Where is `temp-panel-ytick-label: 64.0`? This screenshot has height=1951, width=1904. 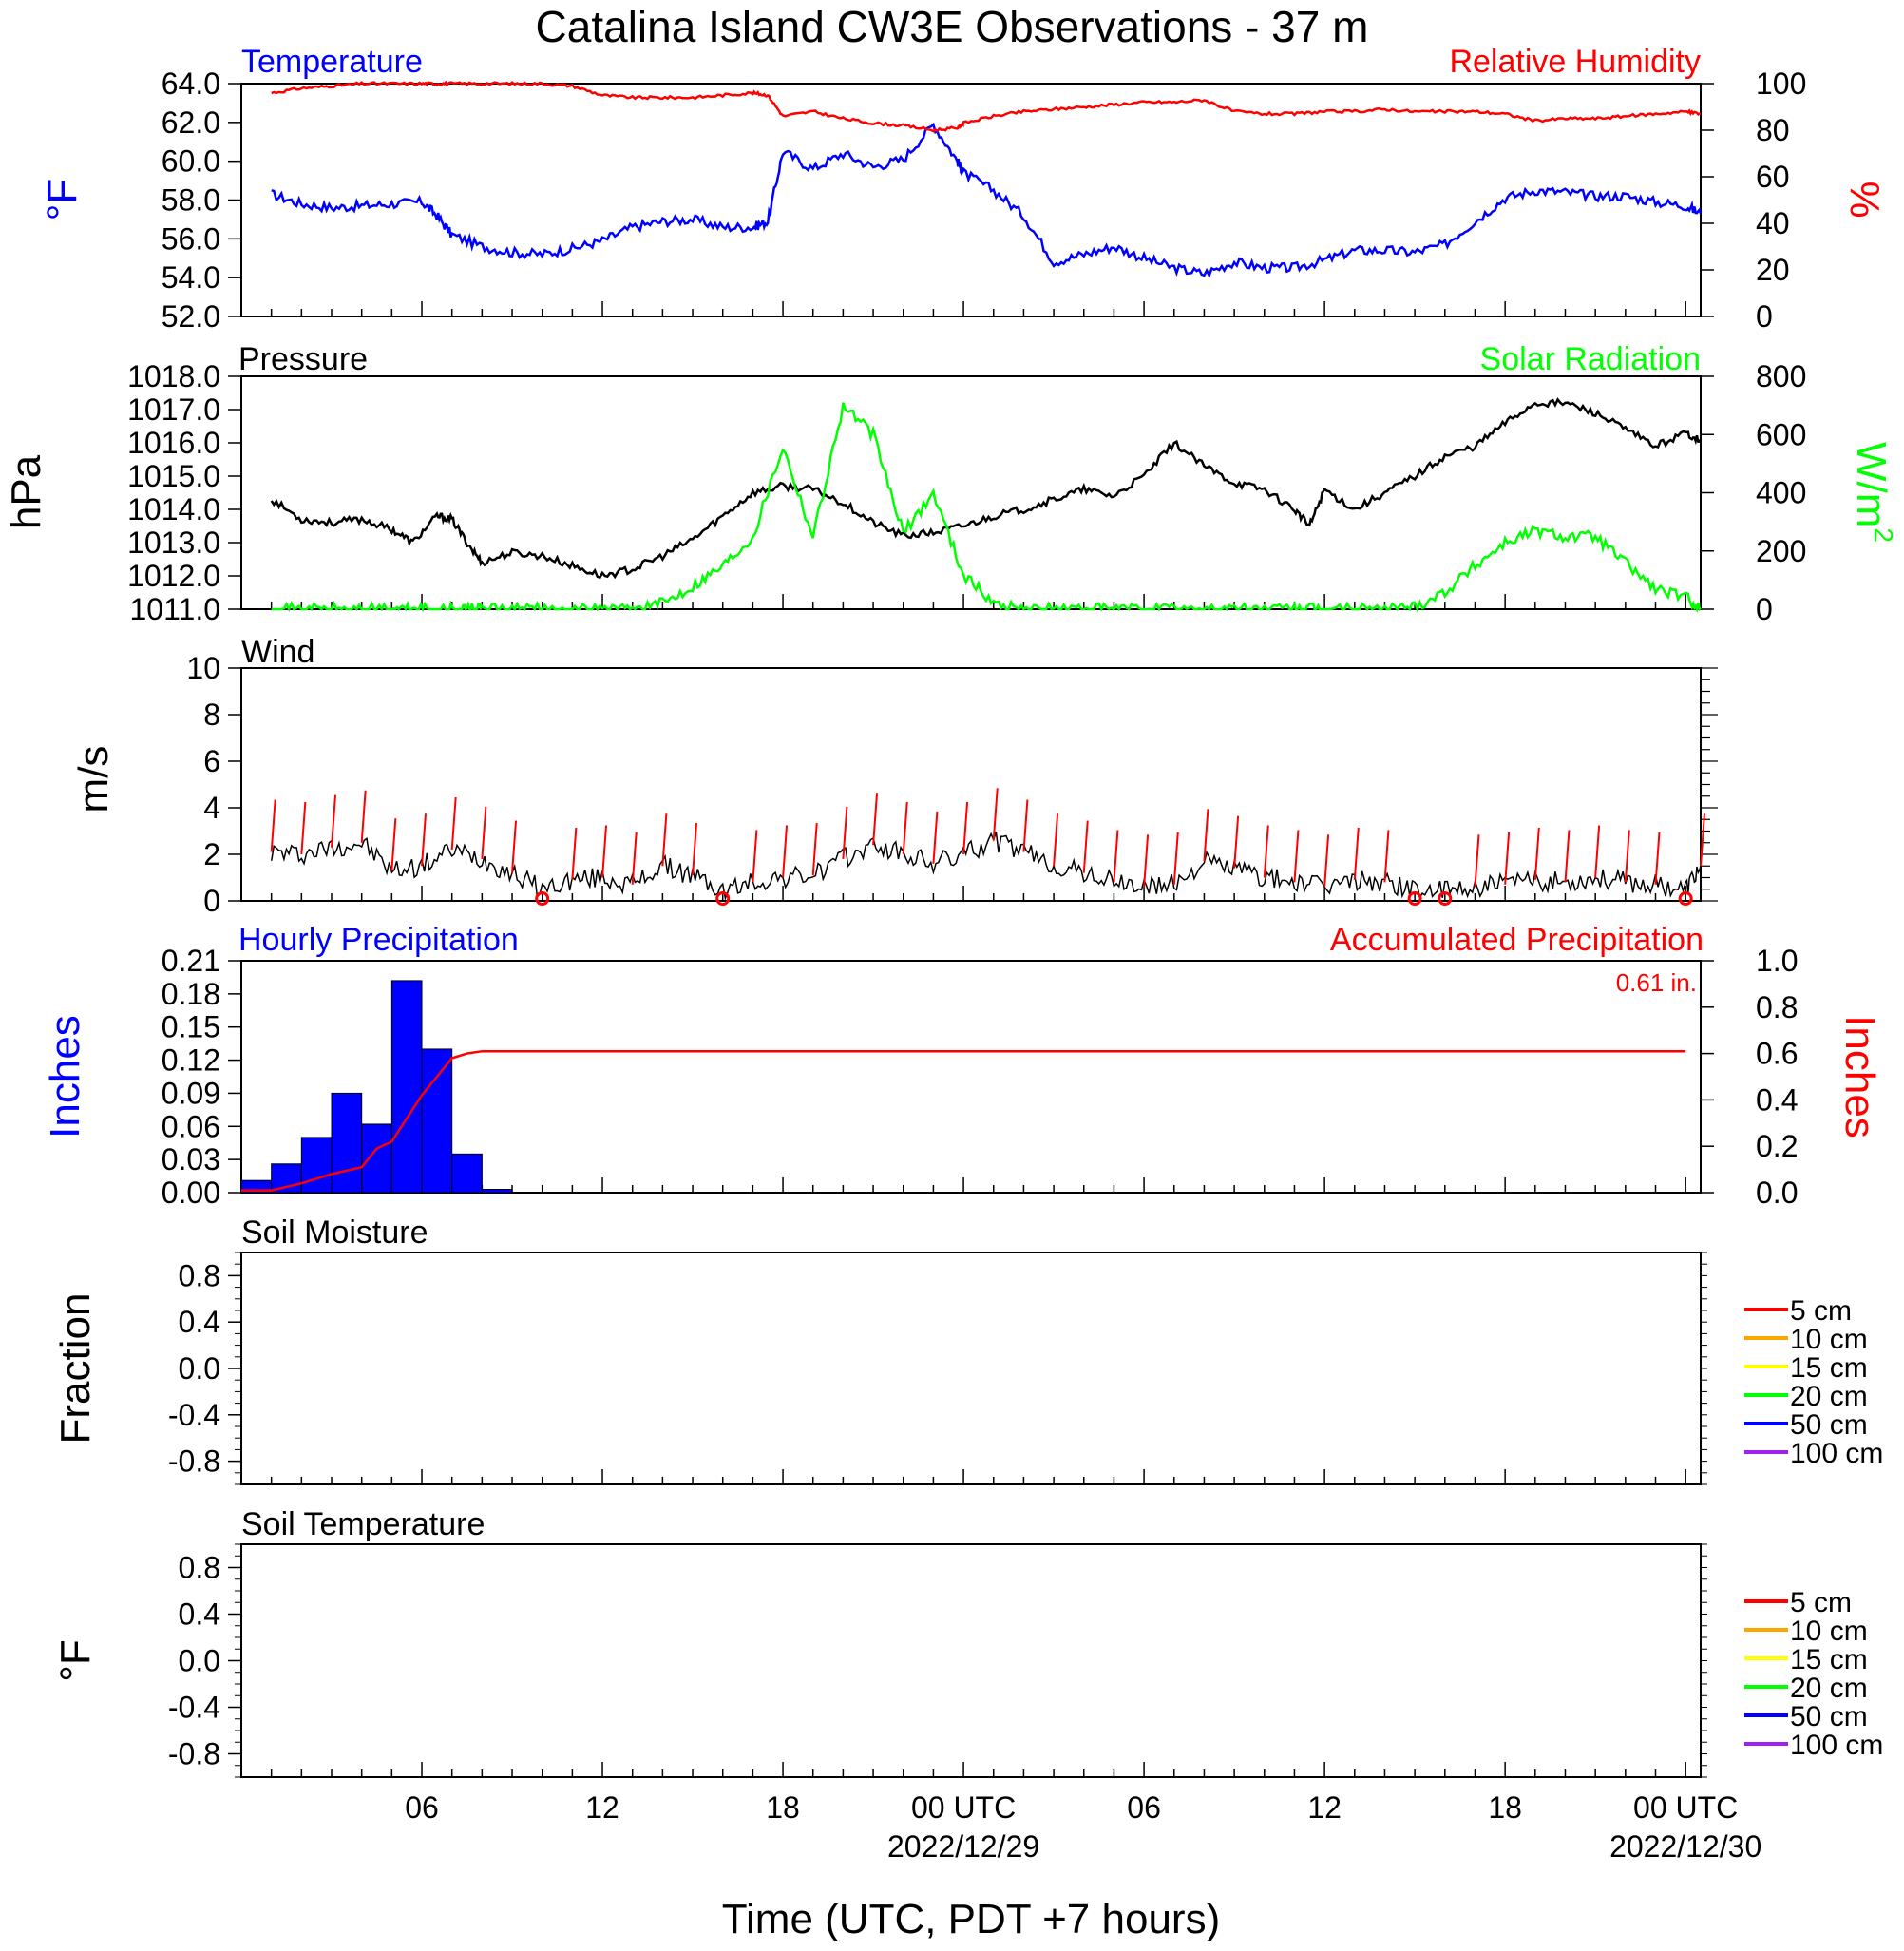
temp-panel-ytick-label: 64.0 is located at coordinates (191, 84).